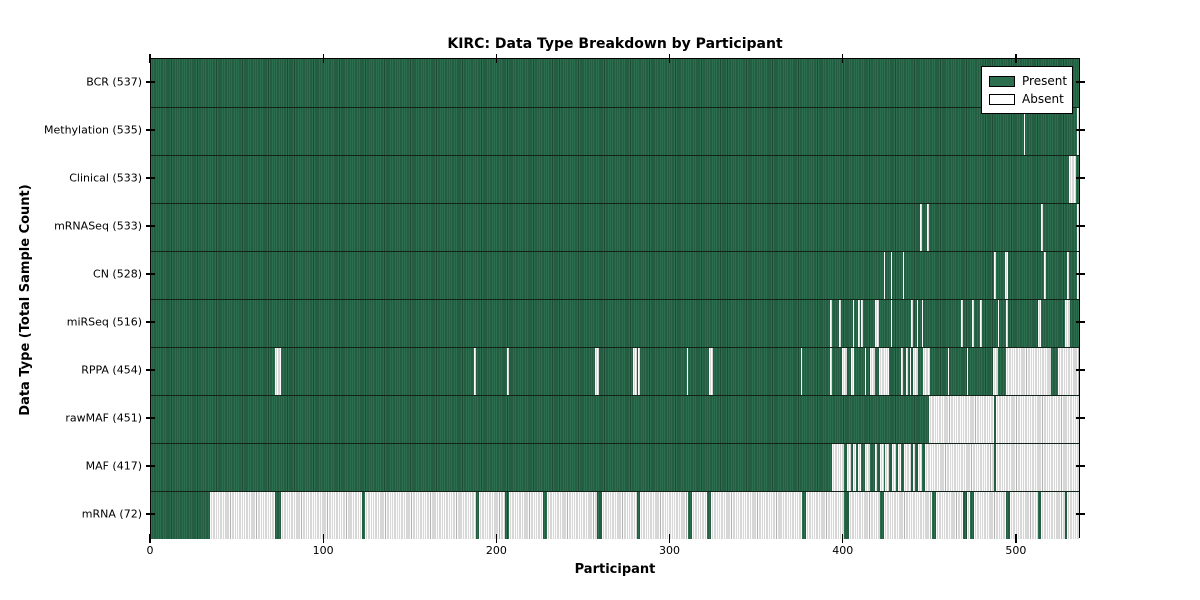 The image size is (1200, 600). What do you see at coordinates (615, 371) in the screenshot?
I see `data-row-RPPA` at bounding box center [615, 371].